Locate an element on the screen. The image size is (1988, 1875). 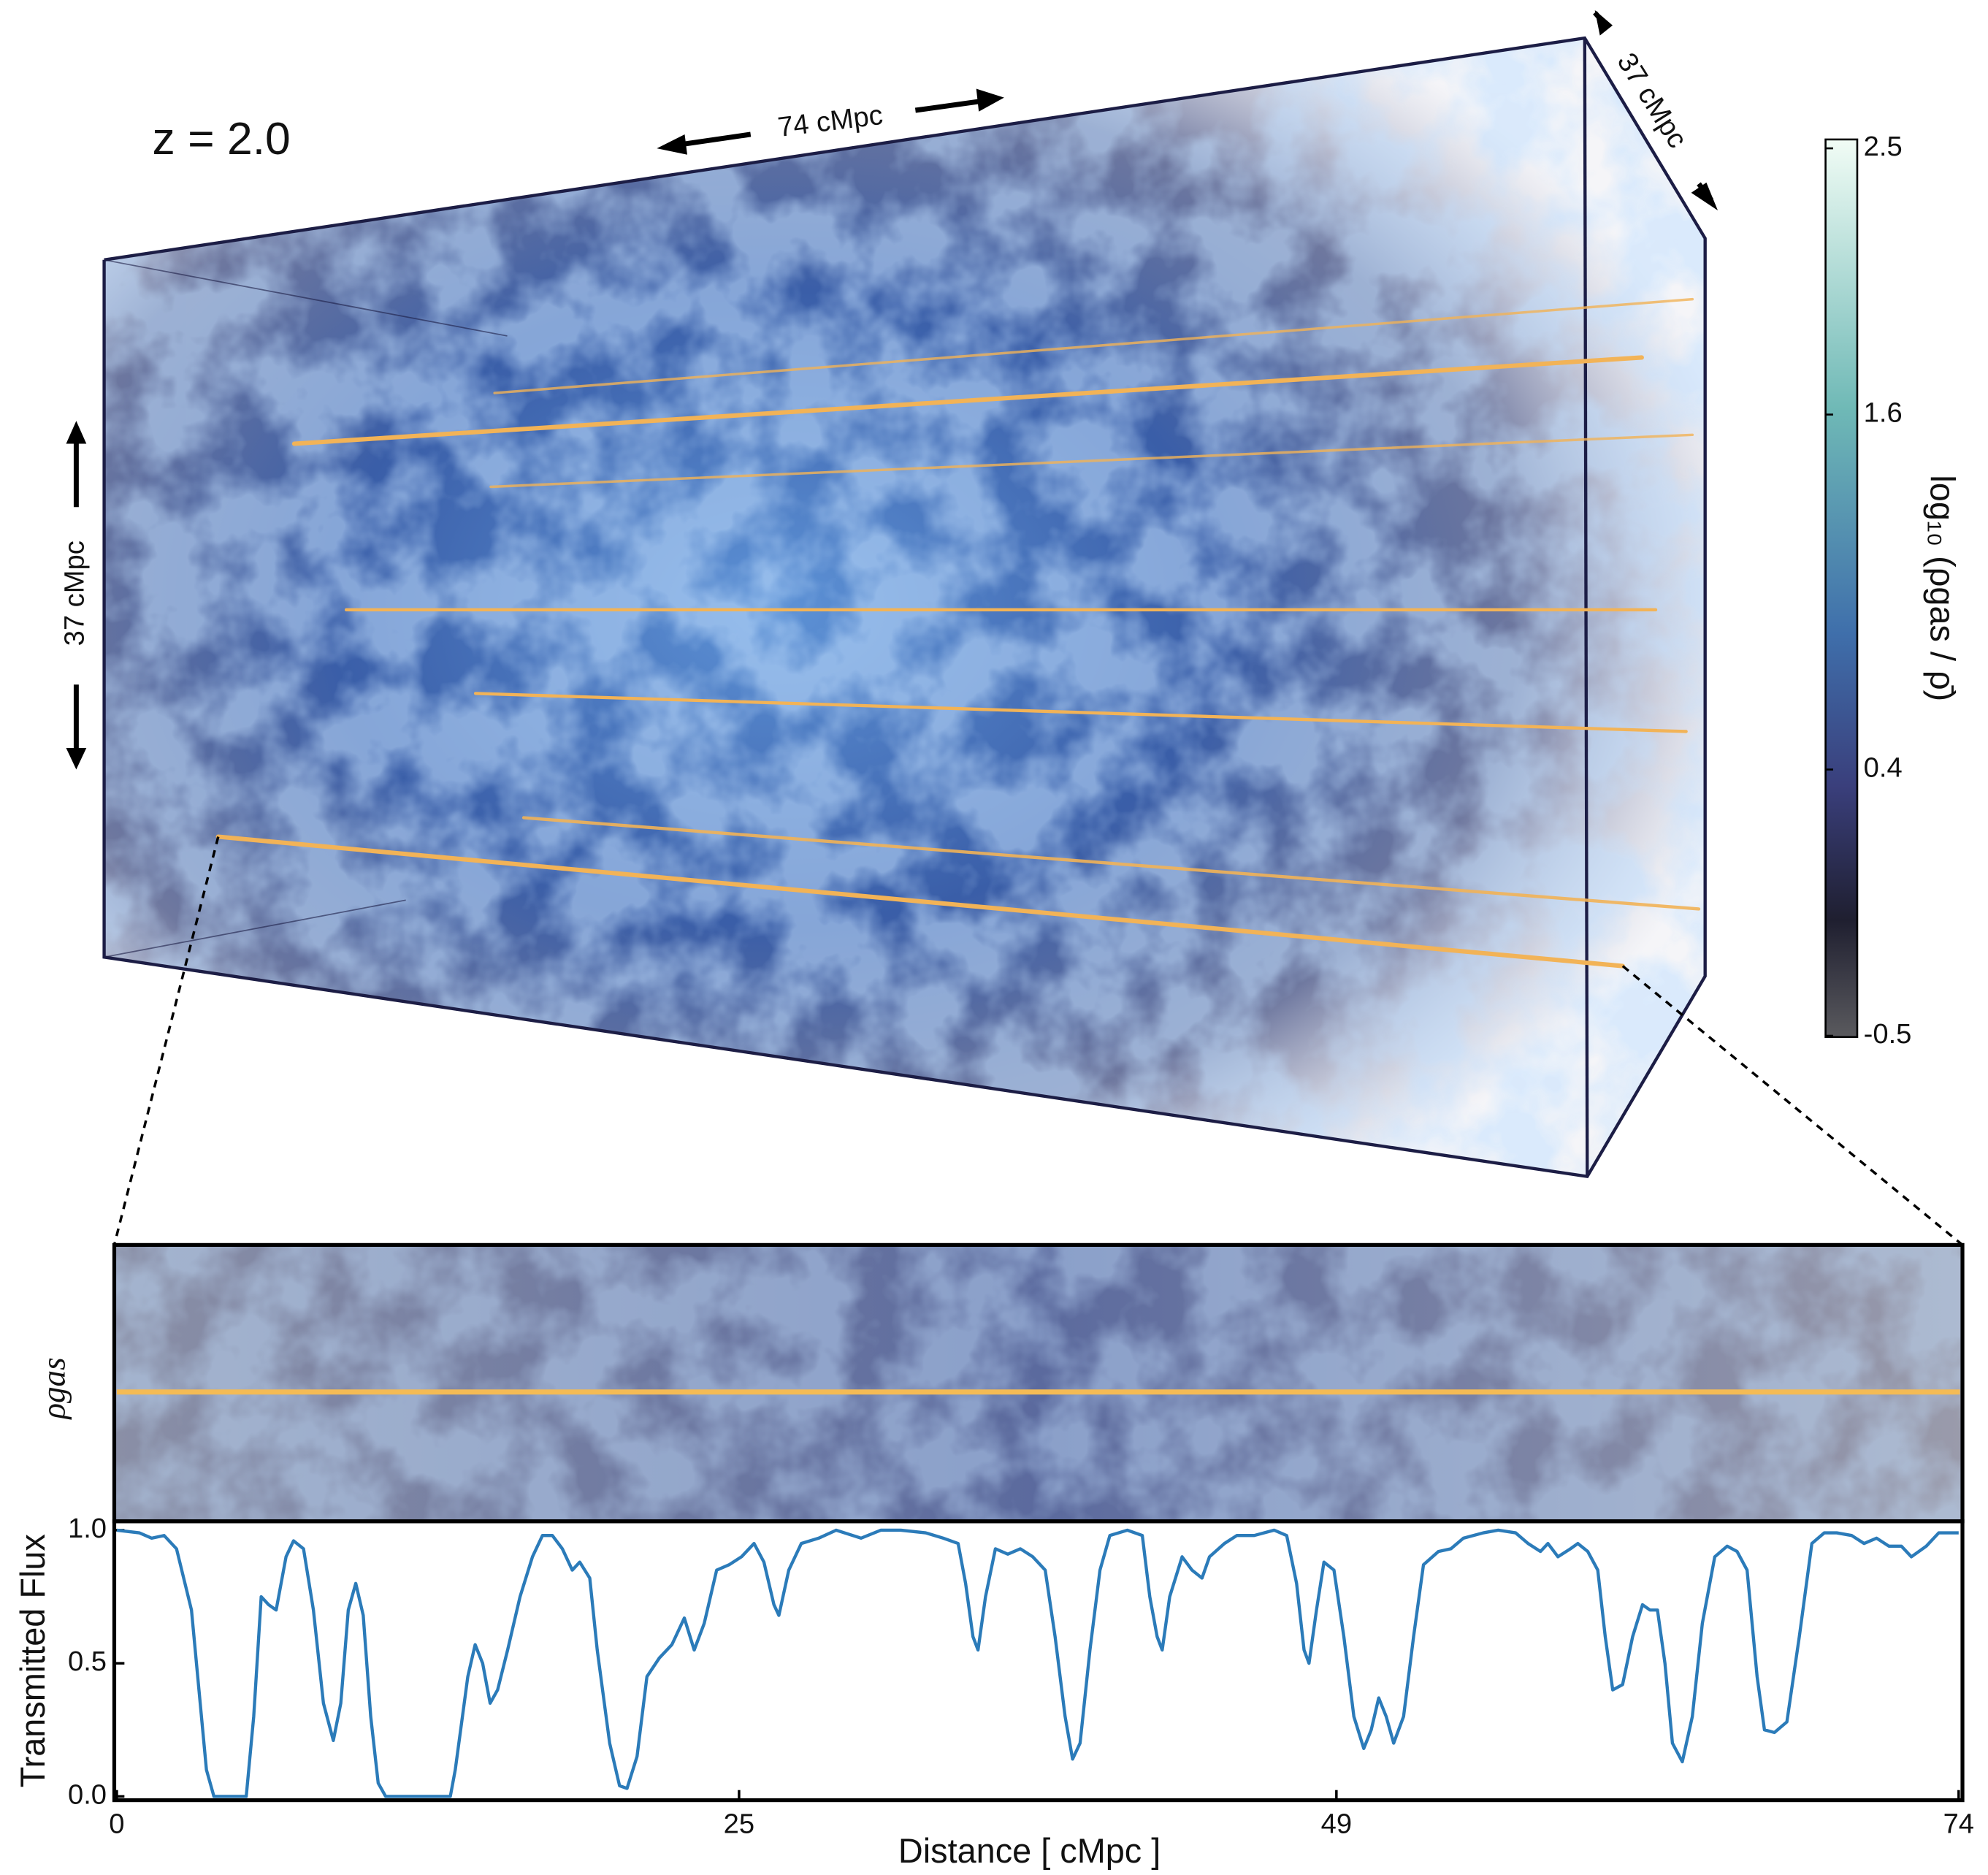
y-tick-label: 1.0 is located at coordinates (87, 1528).